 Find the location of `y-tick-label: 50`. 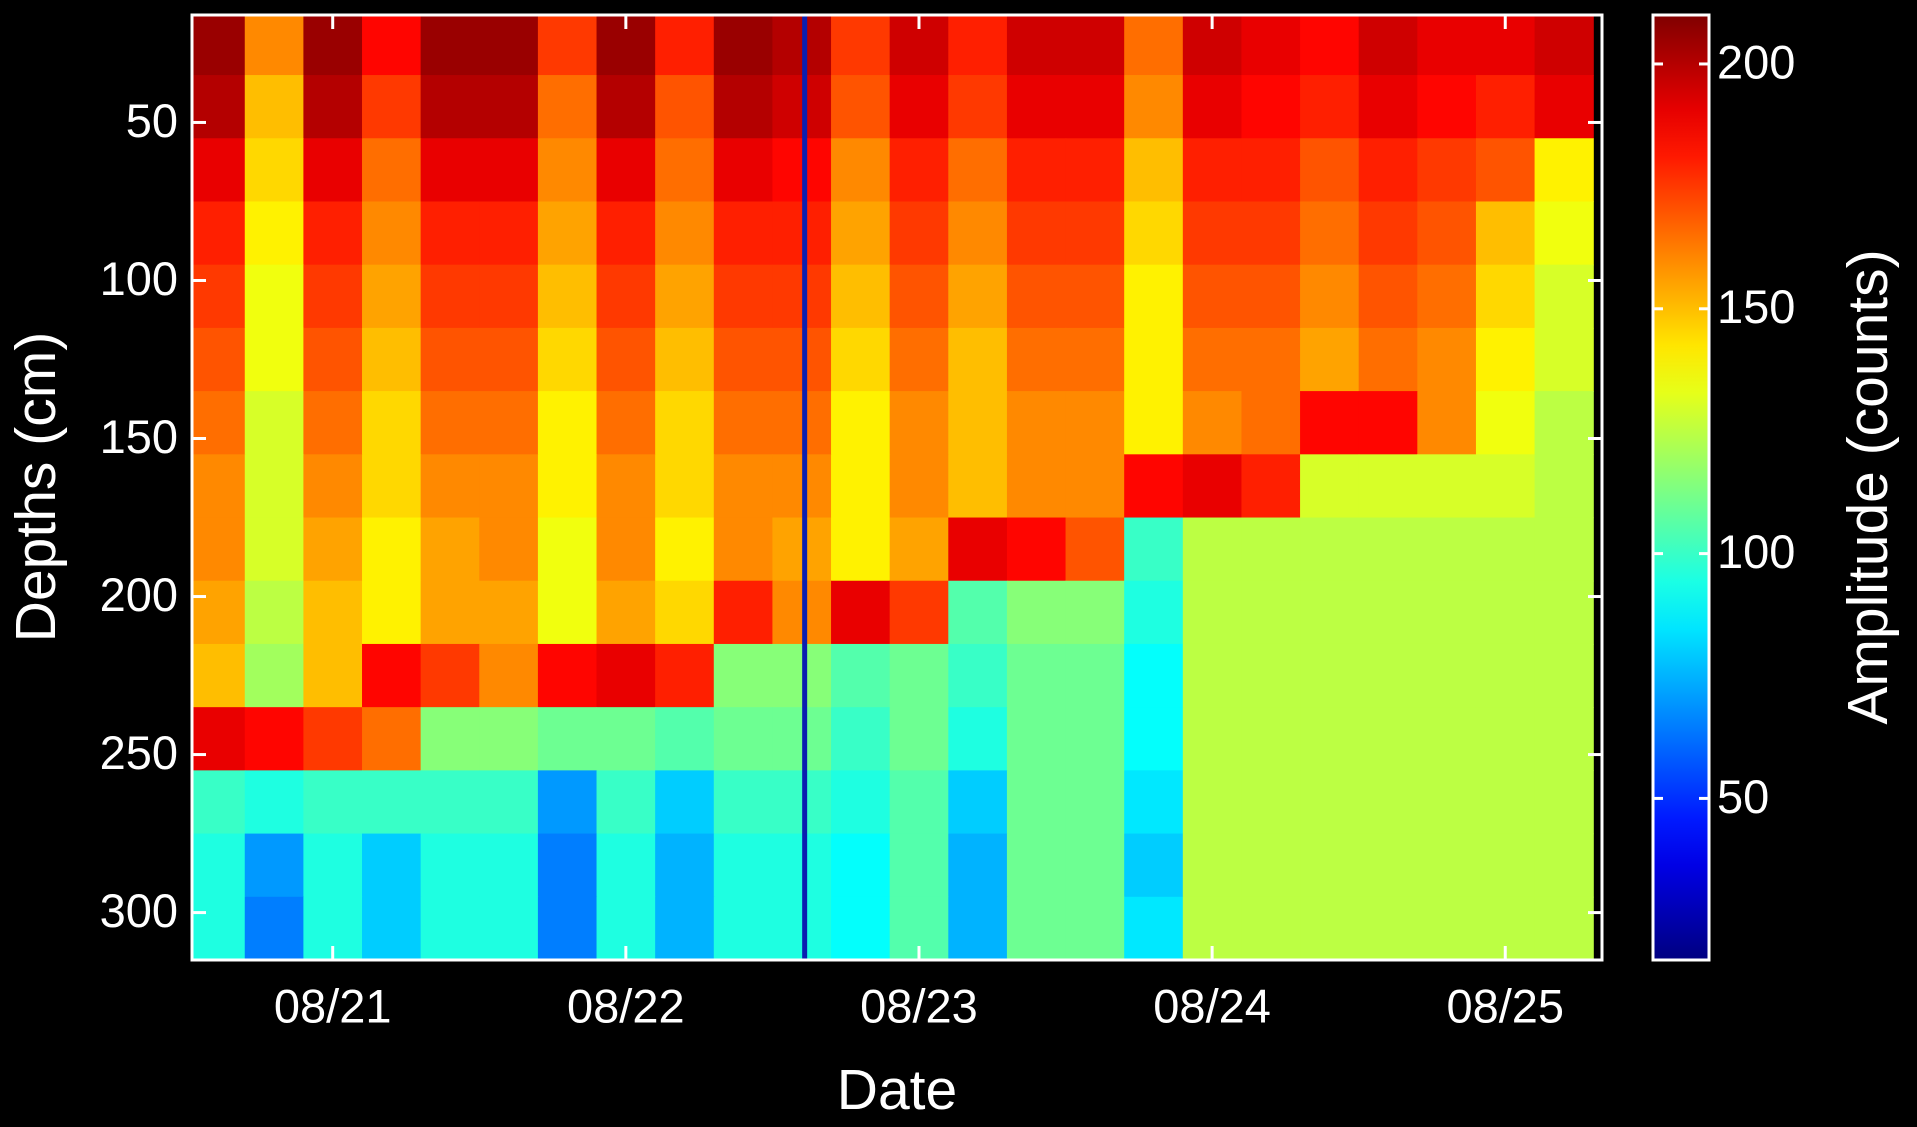

y-tick-label: 50 is located at coordinates (152, 120).